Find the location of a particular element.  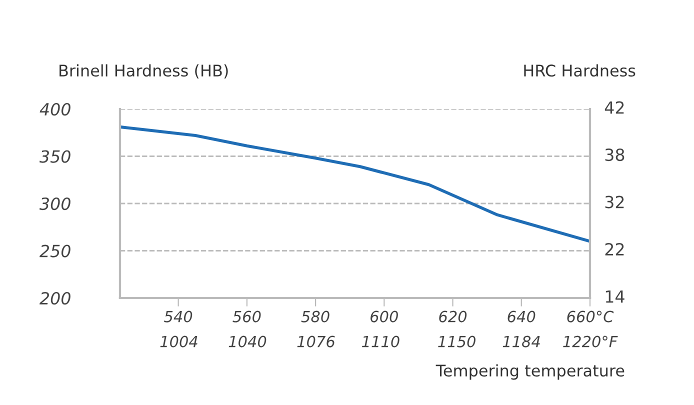

x-tick-label: 660°C is located at coordinates (590, 316).